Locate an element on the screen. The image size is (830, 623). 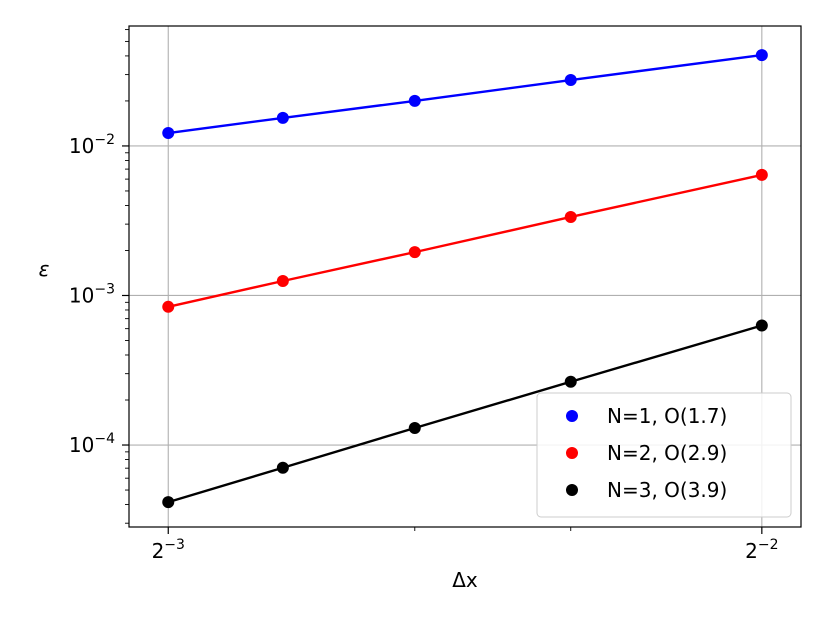
legend-label: N=2, O(2.9) is located at coordinates (667, 453).